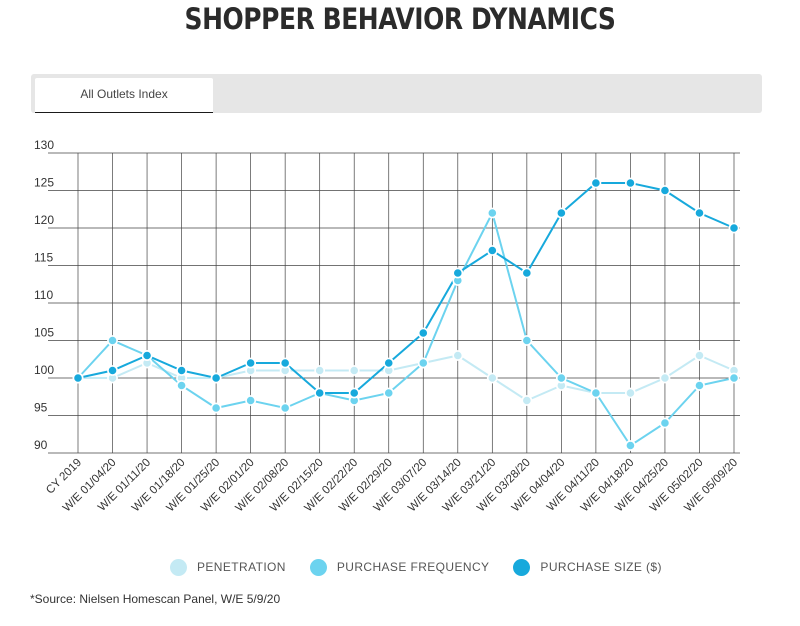  What do you see at coordinates (41, 408) in the screenshot?
I see `y-tick-label: 95` at bounding box center [41, 408].